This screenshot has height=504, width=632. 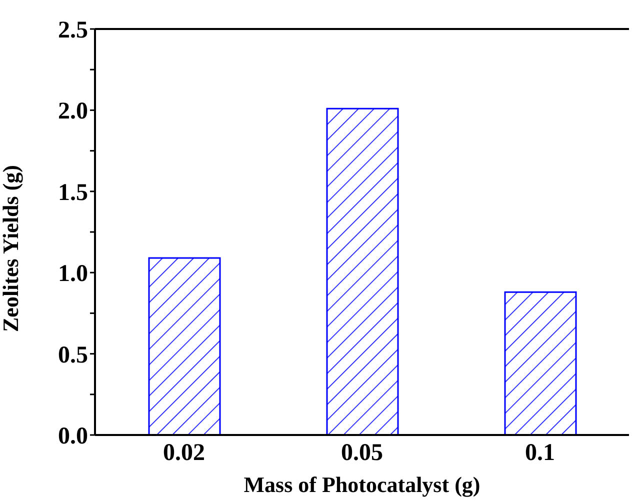 I want to click on y-tick-label: 0.5, so click(x=73, y=355).